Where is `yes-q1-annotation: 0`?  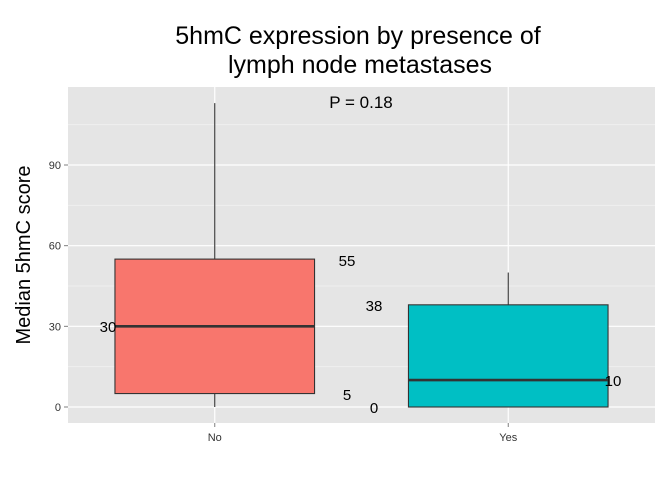
yes-q1-annotation: 0 is located at coordinates (374, 408).